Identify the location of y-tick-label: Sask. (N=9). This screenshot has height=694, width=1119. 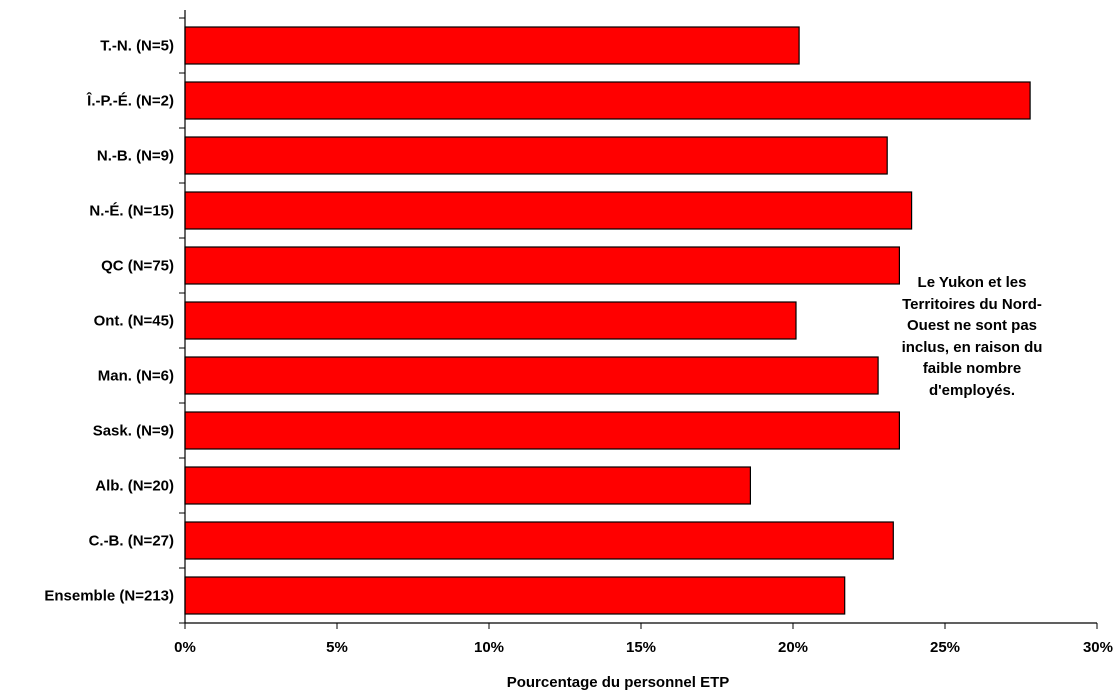
(133, 431).